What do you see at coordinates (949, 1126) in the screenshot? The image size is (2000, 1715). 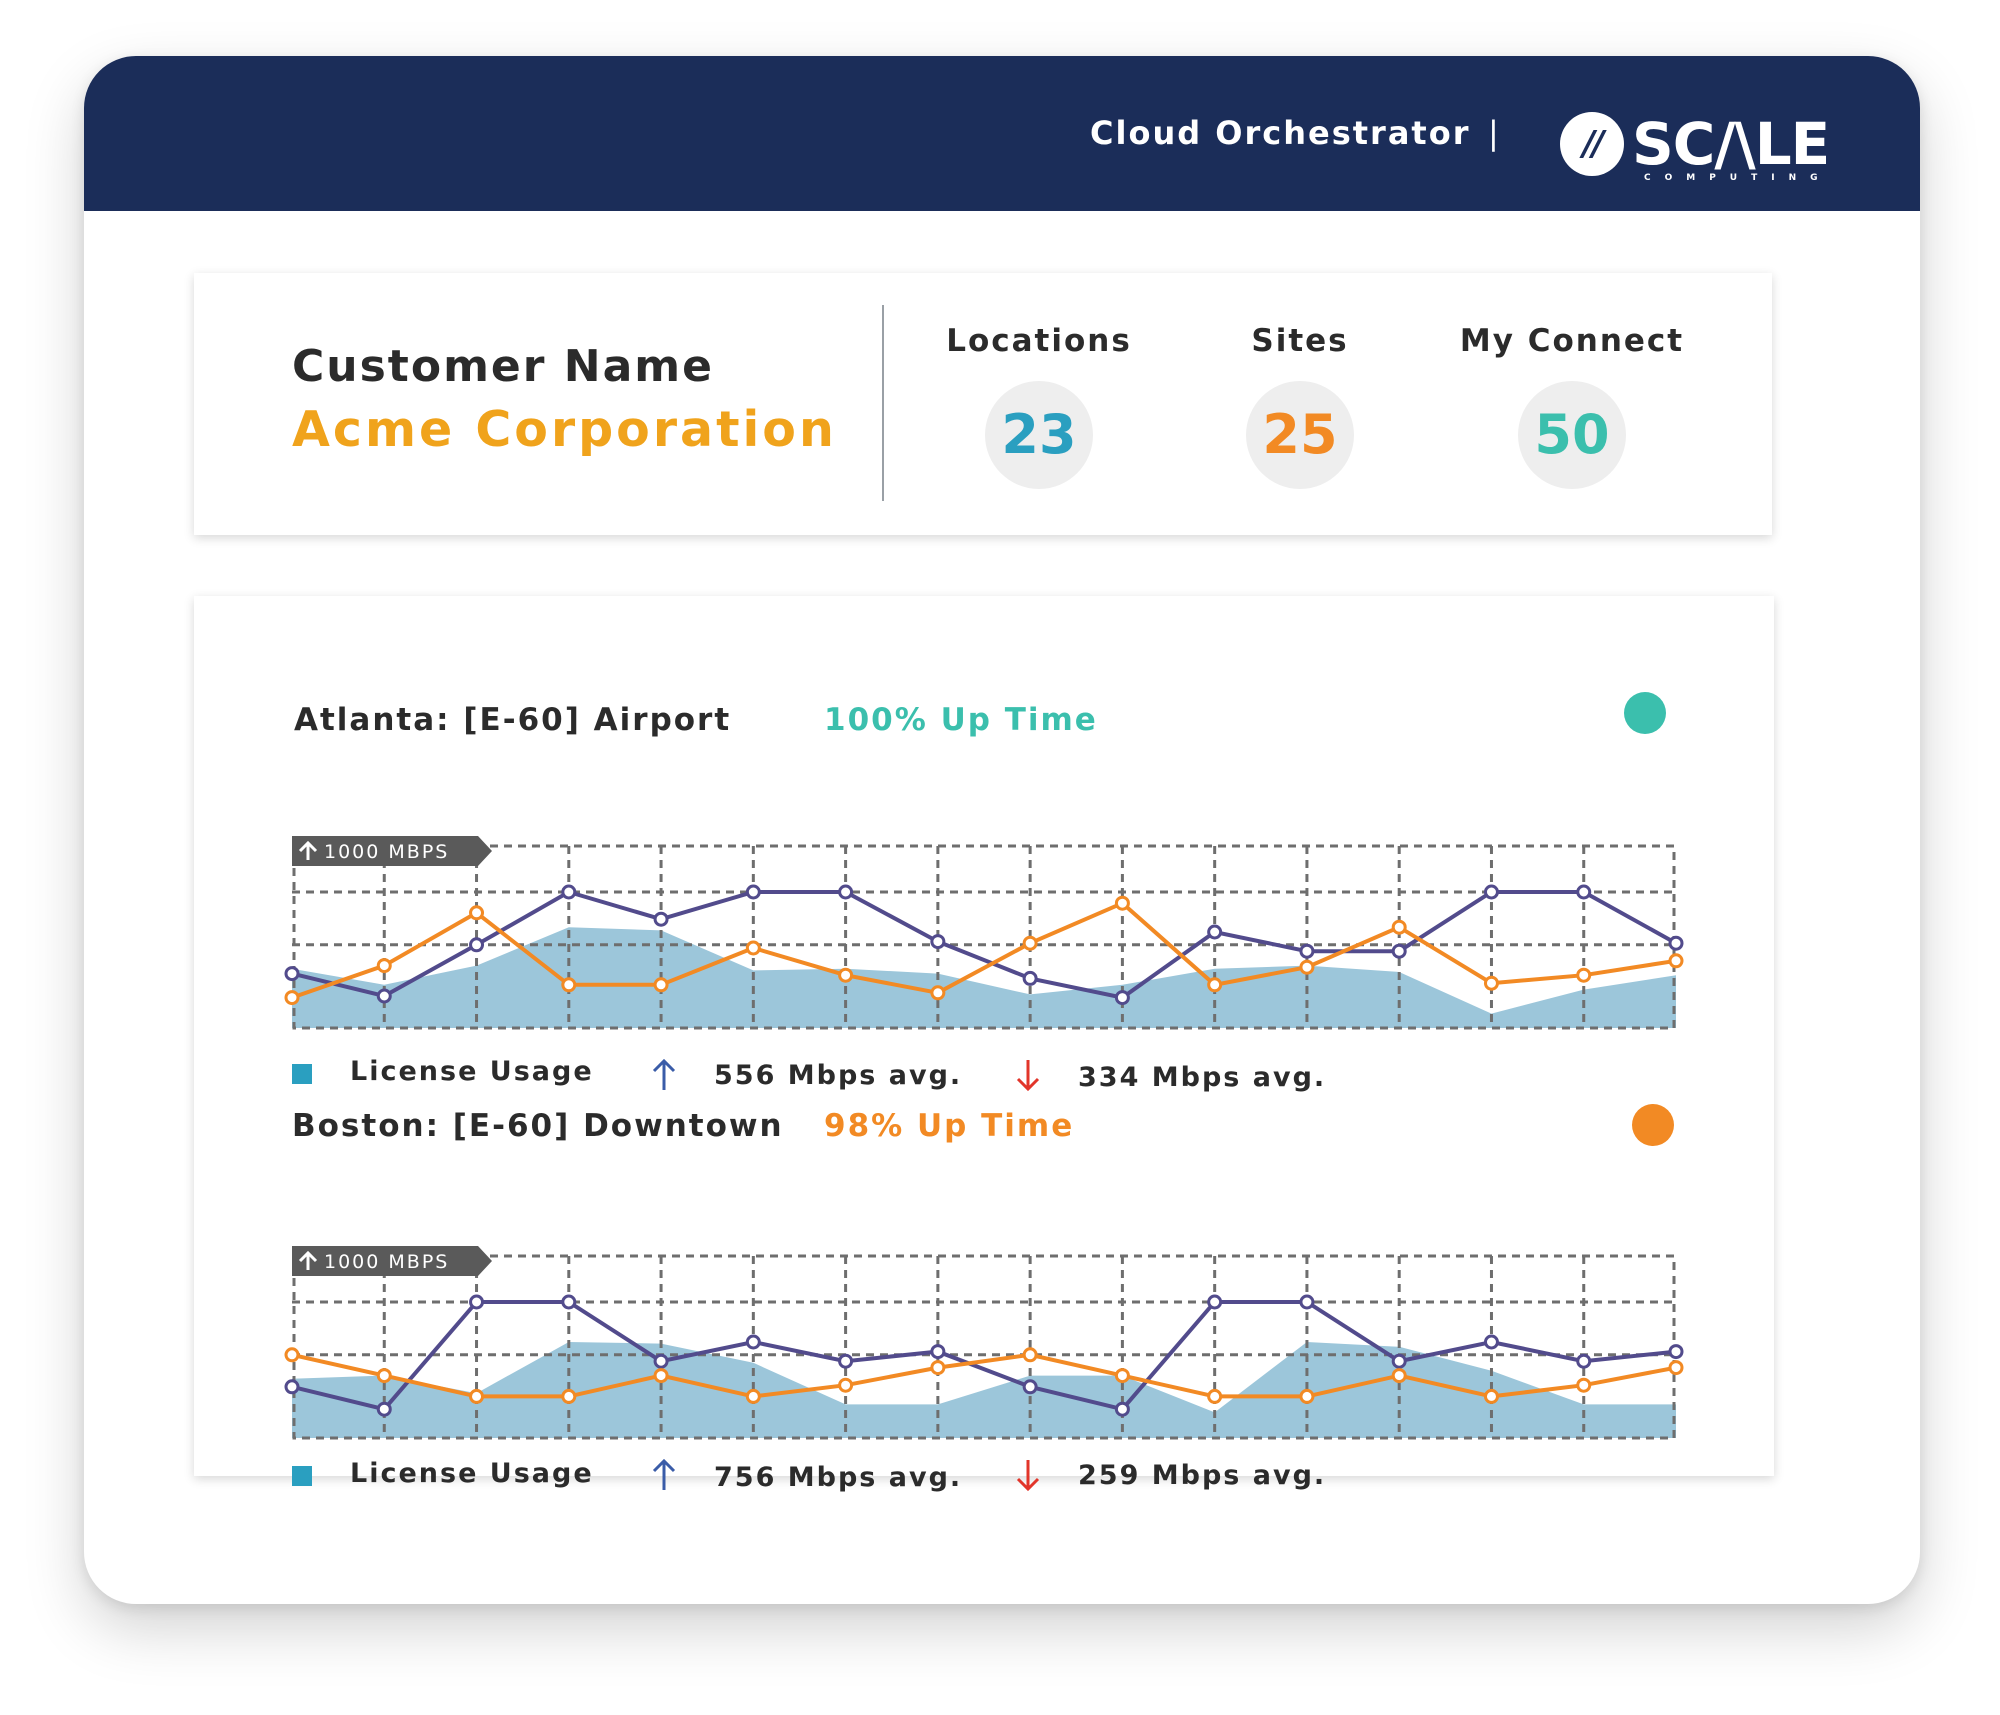 I see `uptime-label: 98% Up Time` at bounding box center [949, 1126].